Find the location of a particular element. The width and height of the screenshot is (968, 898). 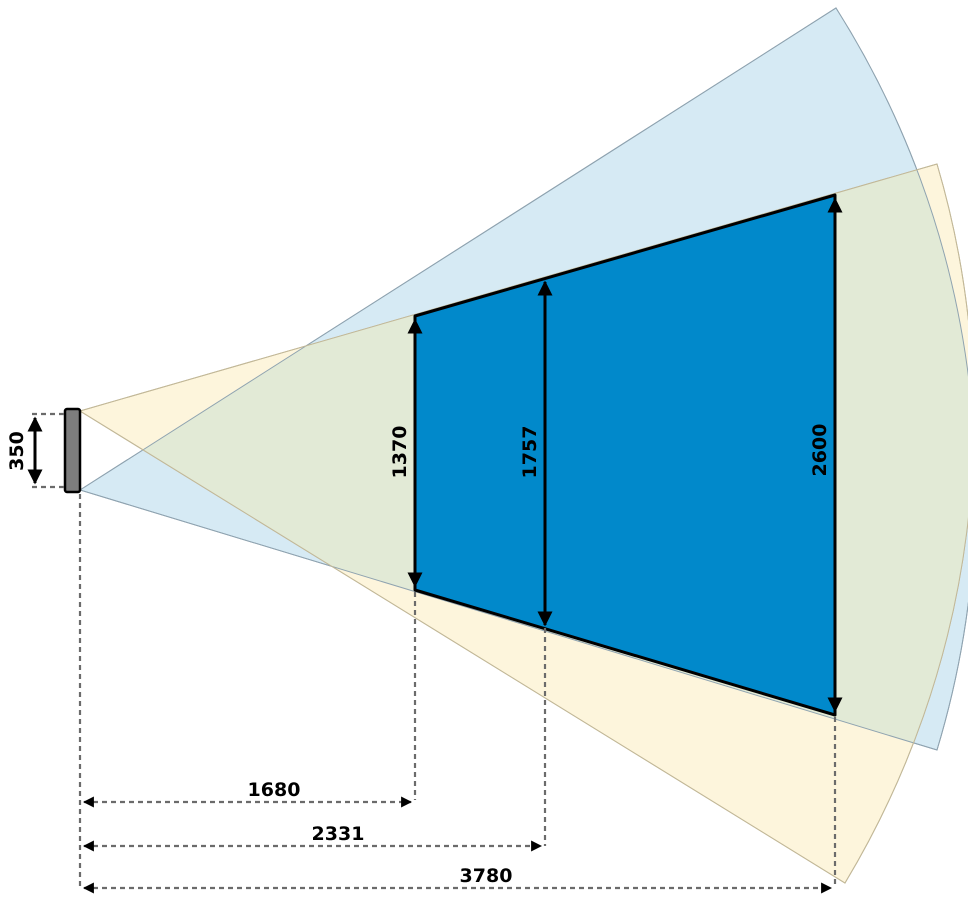

device is located at coordinates (72, 450).